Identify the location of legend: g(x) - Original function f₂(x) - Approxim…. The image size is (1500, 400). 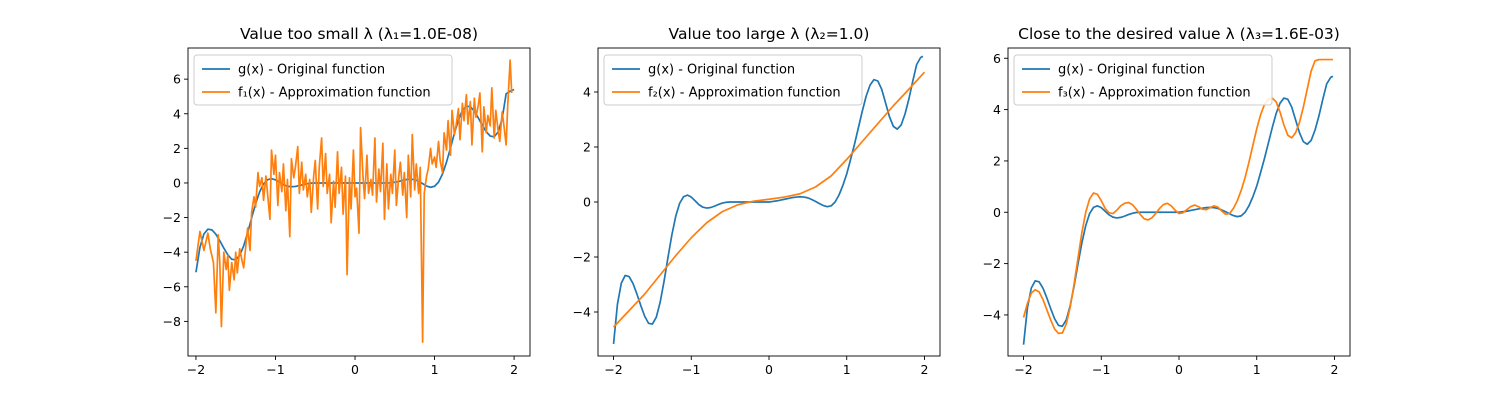
(733, 80).